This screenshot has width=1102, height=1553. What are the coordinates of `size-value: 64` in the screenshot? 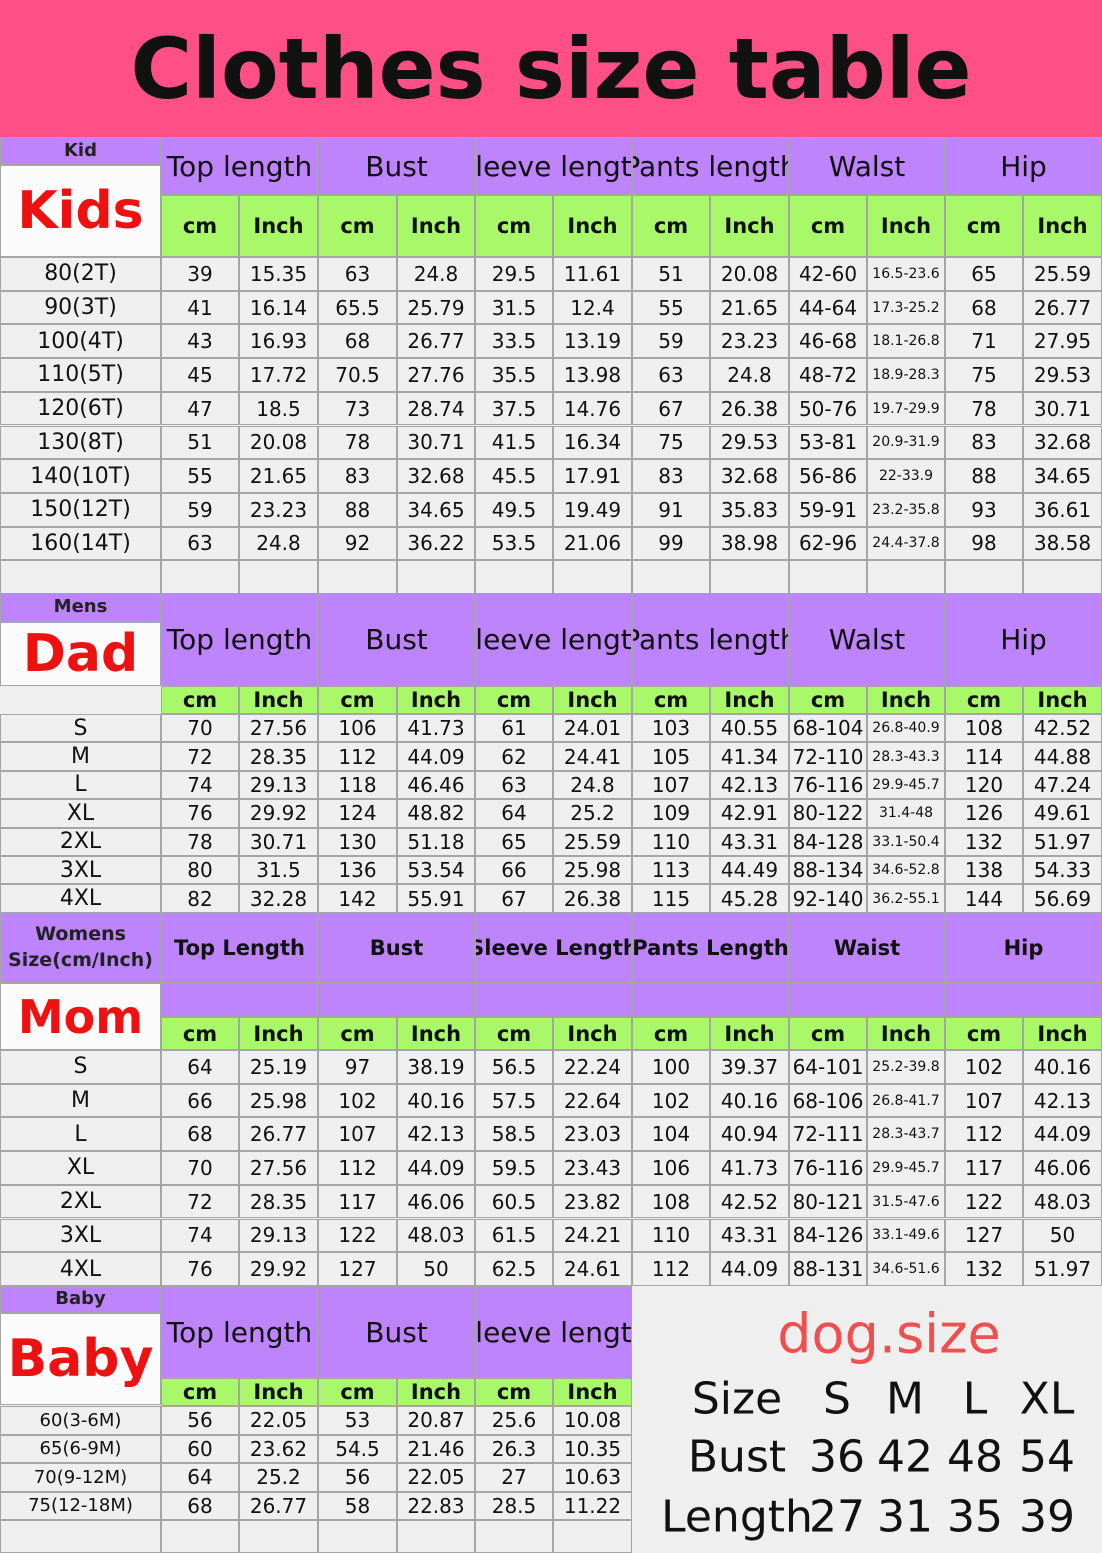 It's located at (200, 1477).